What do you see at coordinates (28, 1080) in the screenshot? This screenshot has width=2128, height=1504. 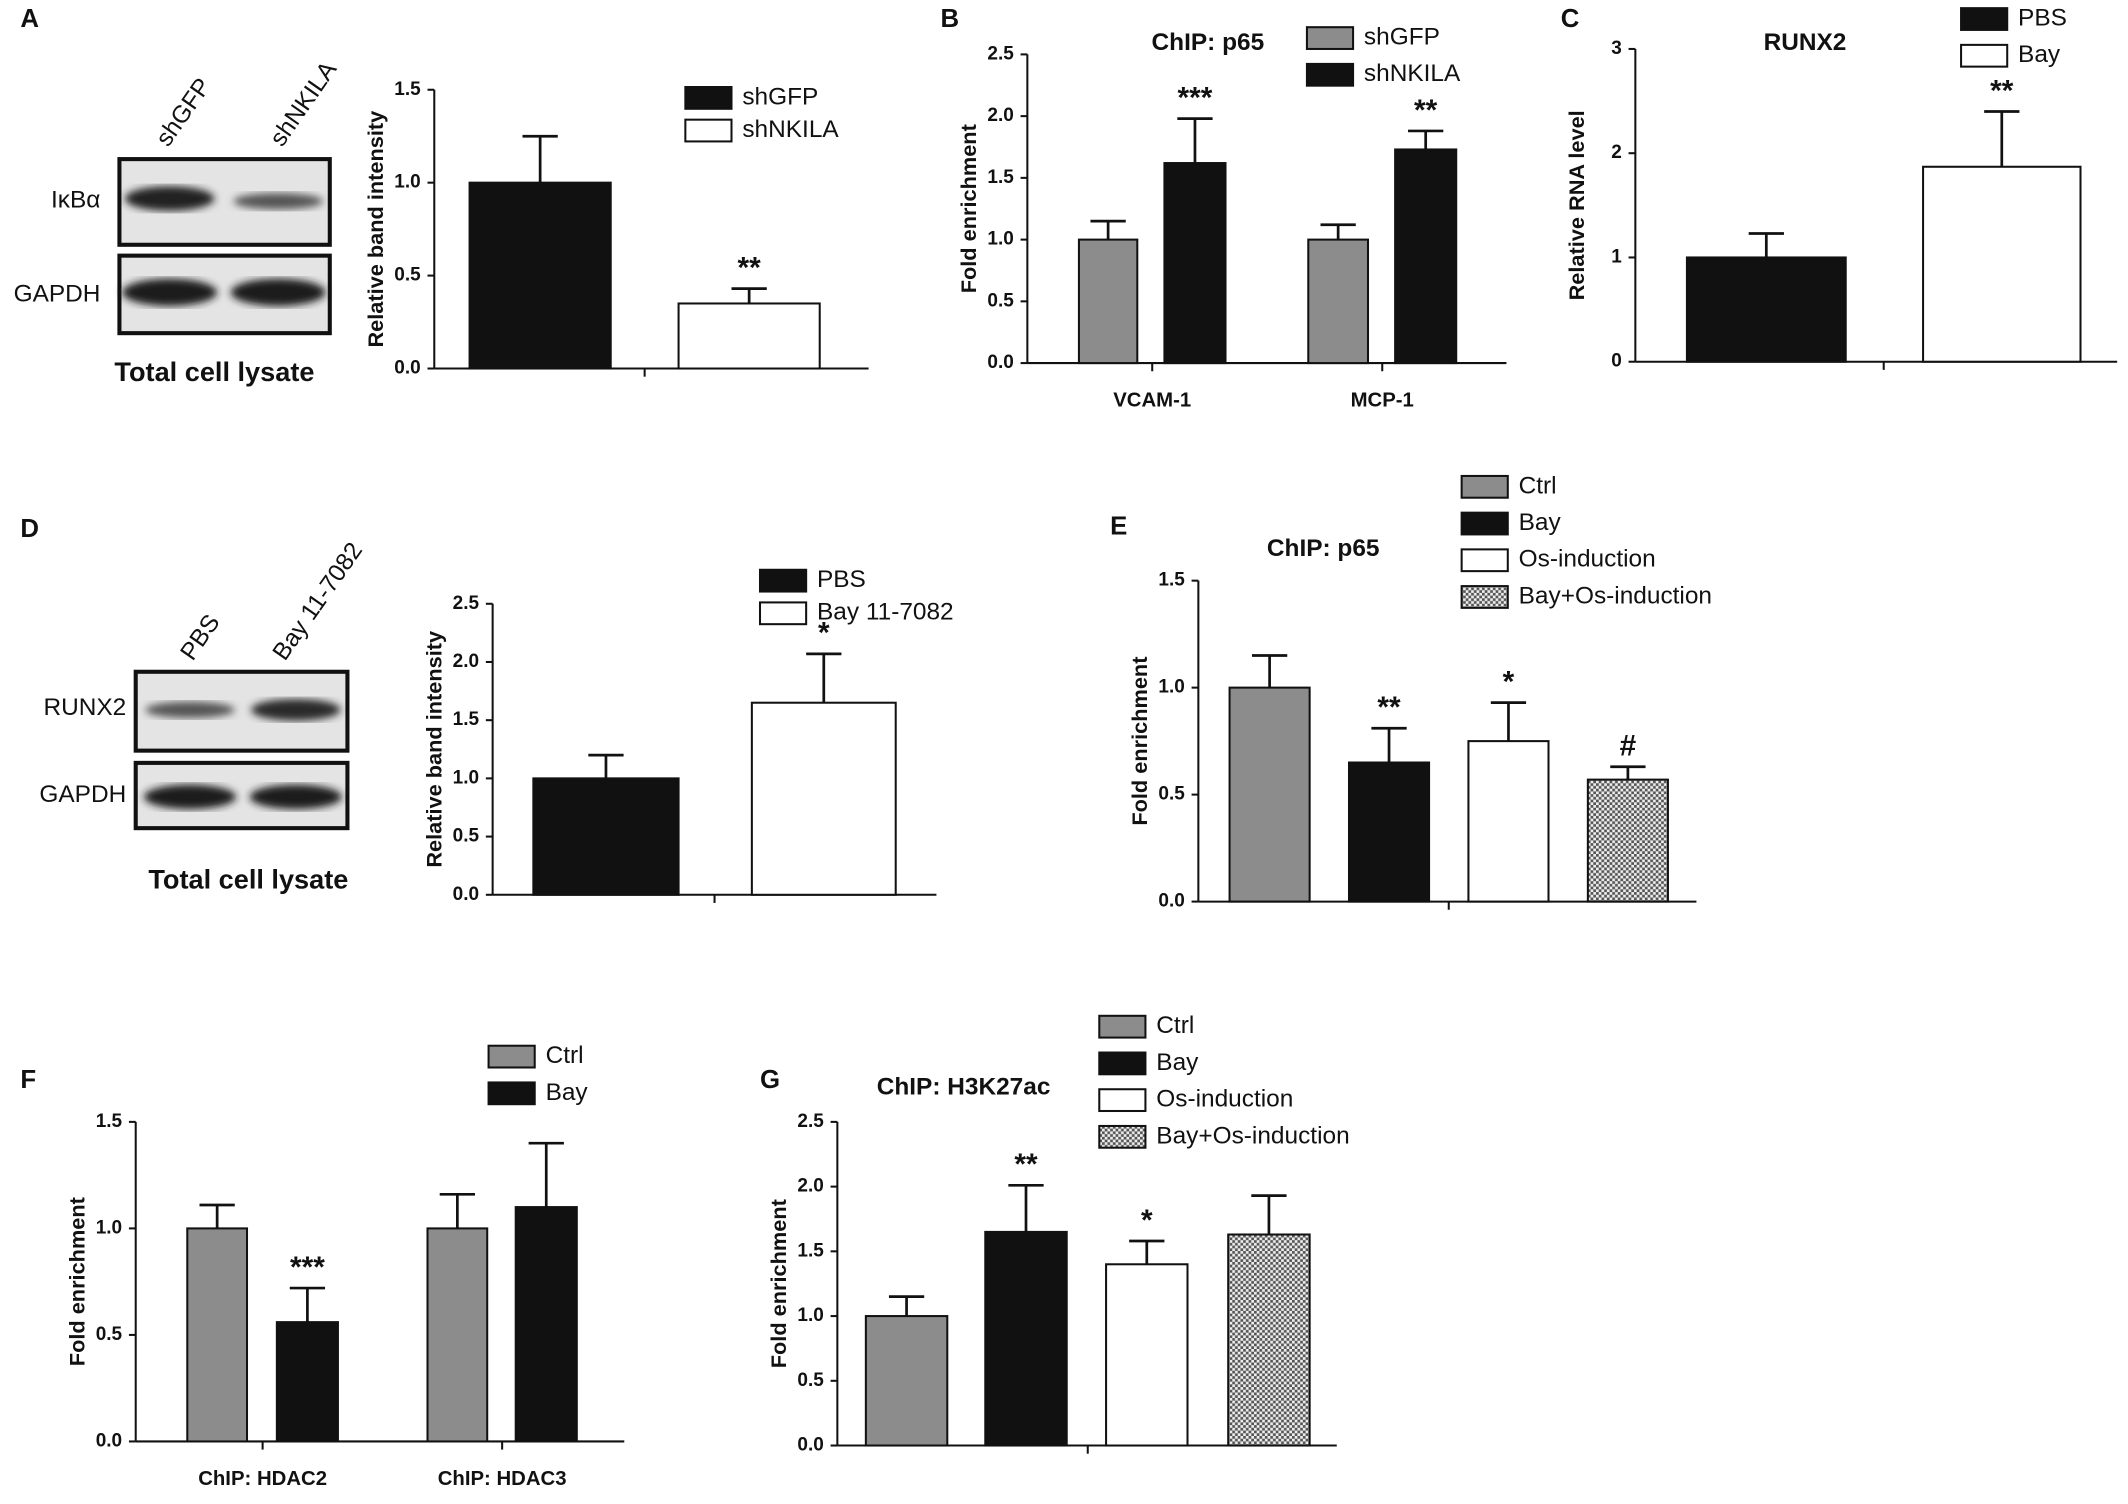 I see `panel-letter: F` at bounding box center [28, 1080].